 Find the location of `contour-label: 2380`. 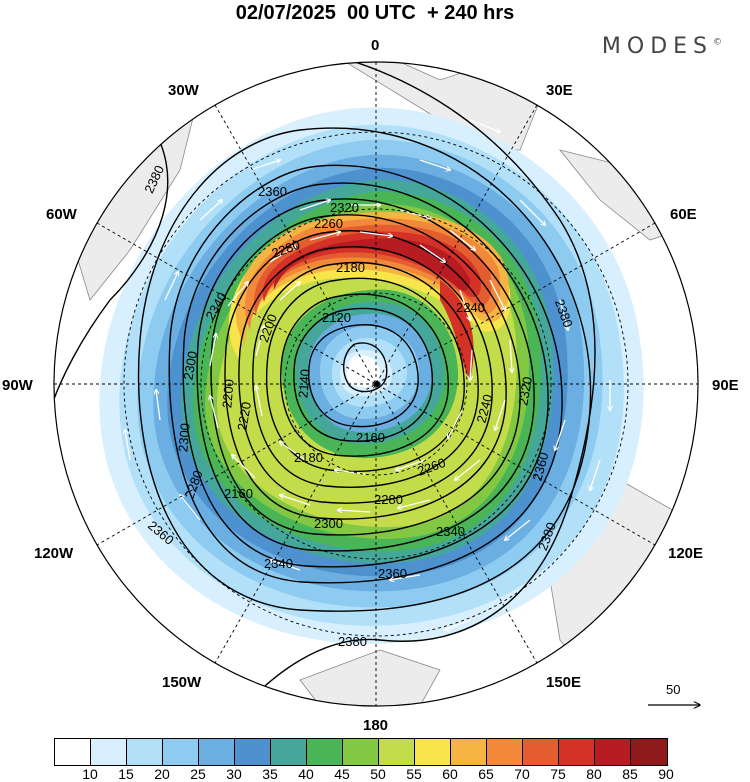

contour-label: 2380 is located at coordinates (352, 641).